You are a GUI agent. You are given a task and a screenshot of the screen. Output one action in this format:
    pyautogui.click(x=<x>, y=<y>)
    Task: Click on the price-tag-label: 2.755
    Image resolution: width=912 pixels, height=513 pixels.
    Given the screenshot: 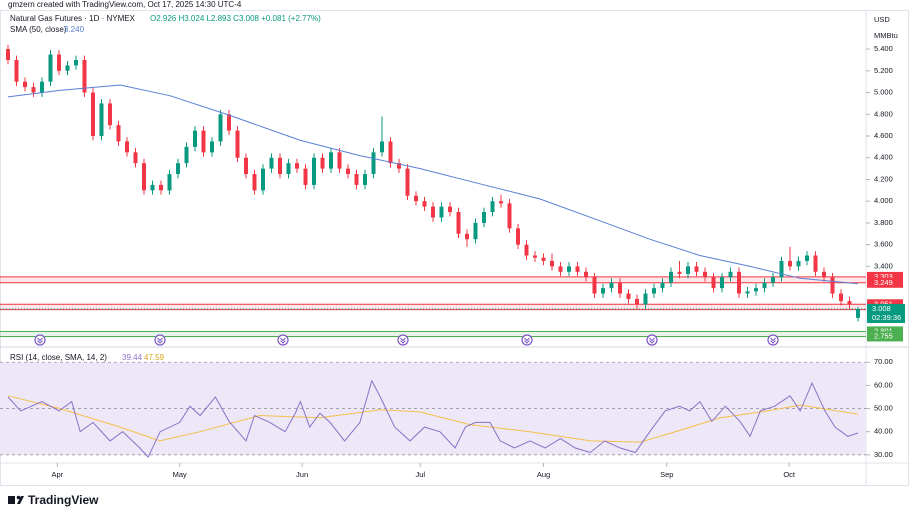 What is the action you would take?
    pyautogui.click(x=883, y=335)
    